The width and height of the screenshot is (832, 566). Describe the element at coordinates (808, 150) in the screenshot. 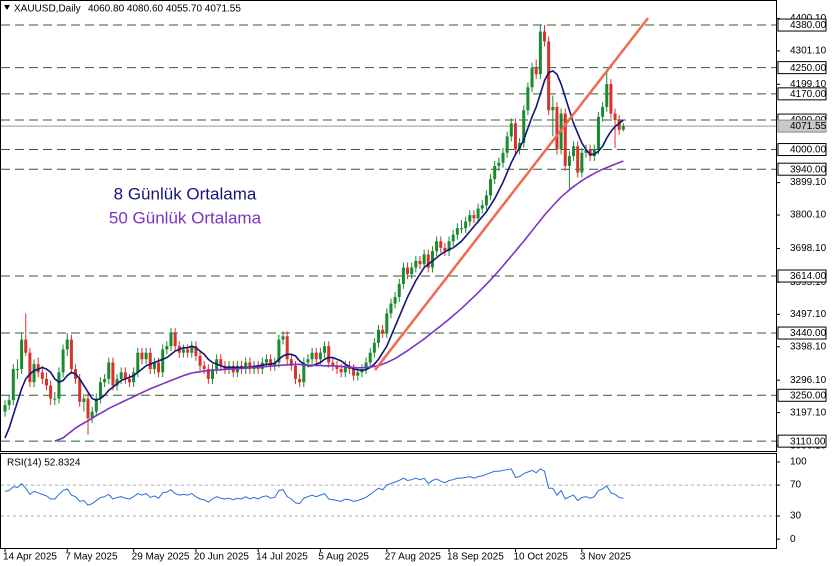

I see `level-label: 4000.00` at that location.